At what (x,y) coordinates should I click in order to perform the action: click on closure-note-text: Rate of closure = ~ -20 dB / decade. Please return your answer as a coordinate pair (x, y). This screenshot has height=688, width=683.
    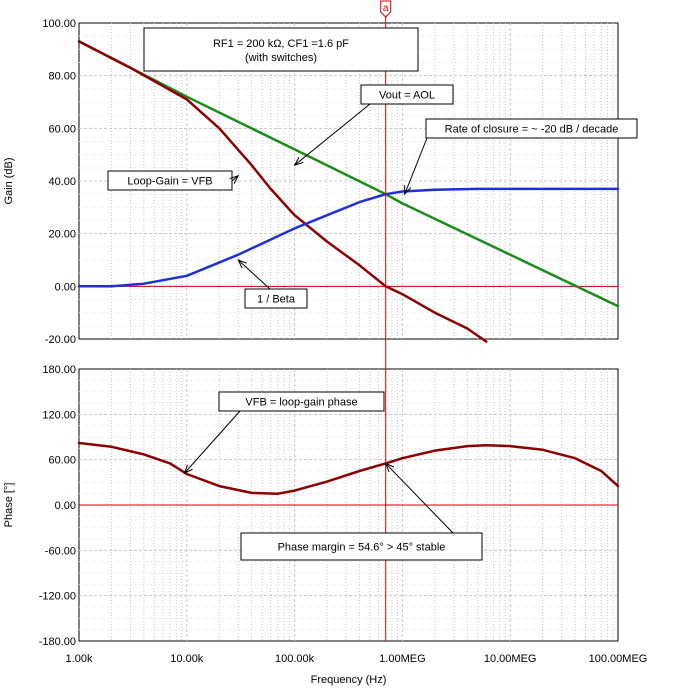
    Looking at the image, I should click on (532, 130).